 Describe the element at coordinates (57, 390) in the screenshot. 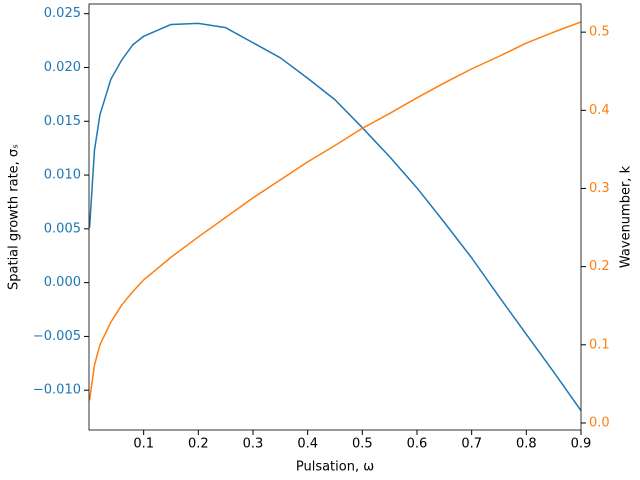

I see `y-tick-label: −0.010` at that location.